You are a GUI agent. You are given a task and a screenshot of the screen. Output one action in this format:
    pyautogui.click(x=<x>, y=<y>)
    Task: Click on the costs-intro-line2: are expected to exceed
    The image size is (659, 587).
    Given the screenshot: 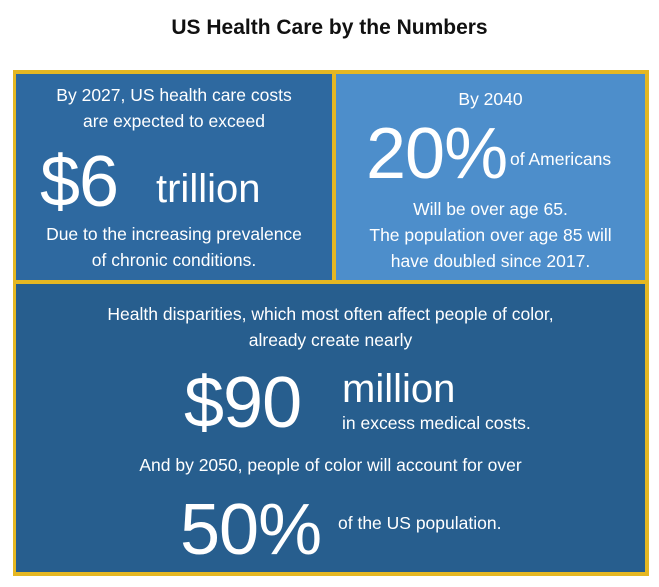 What is the action you would take?
    pyautogui.click(x=174, y=121)
    